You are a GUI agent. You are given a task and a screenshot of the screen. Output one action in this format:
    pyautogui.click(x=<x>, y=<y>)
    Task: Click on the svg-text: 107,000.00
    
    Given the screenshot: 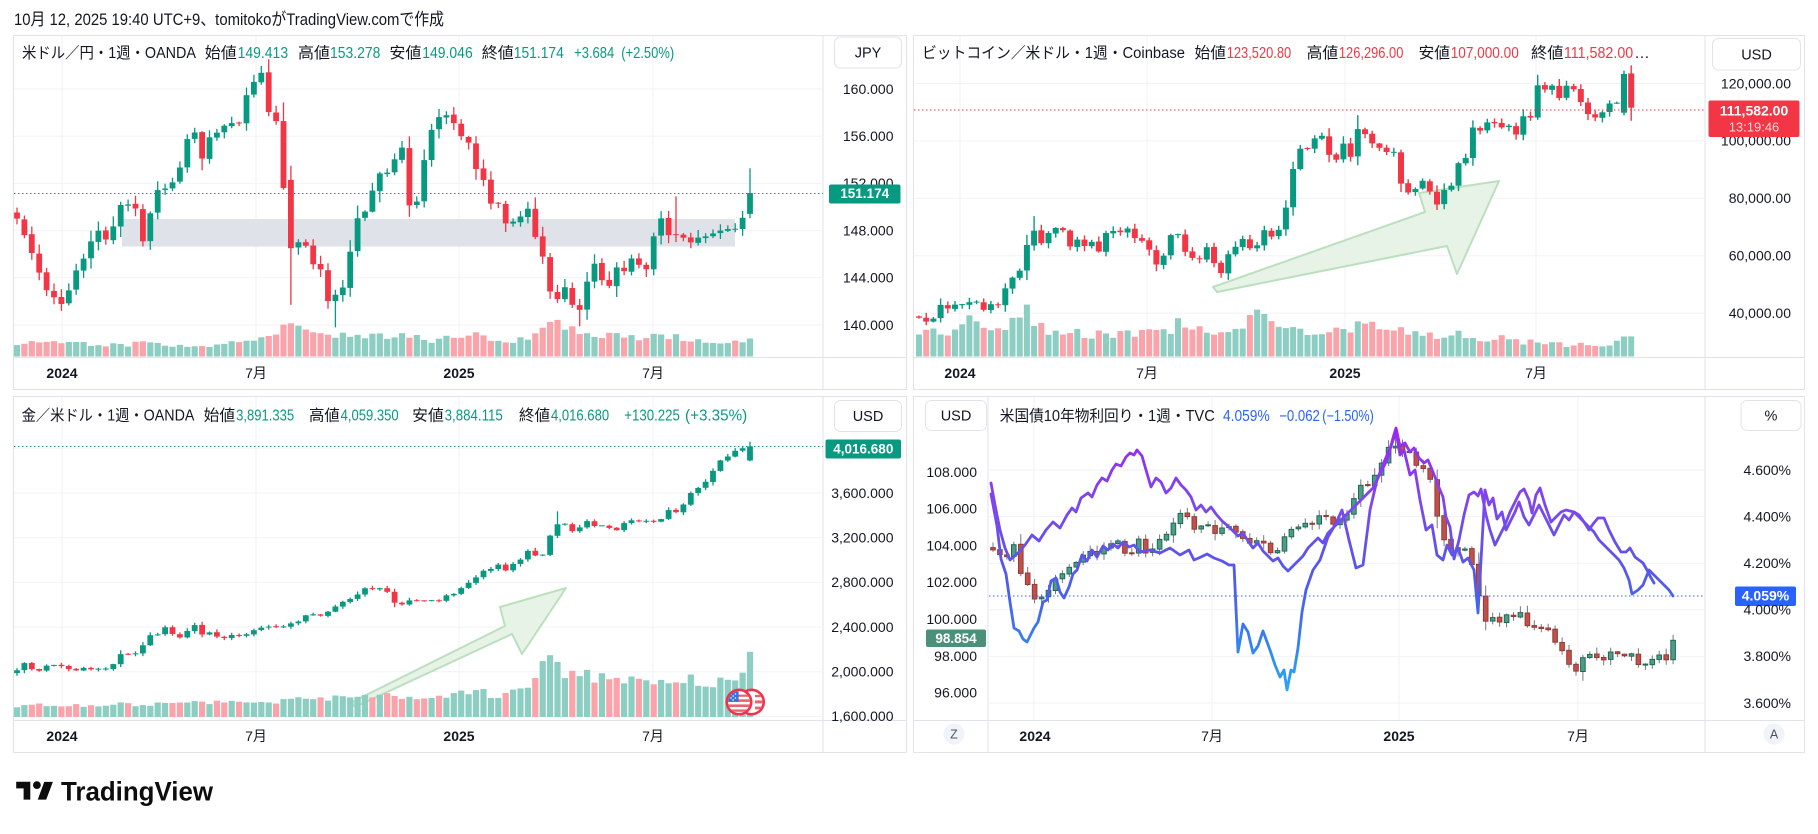 What is the action you would take?
    pyautogui.click(x=1485, y=53)
    